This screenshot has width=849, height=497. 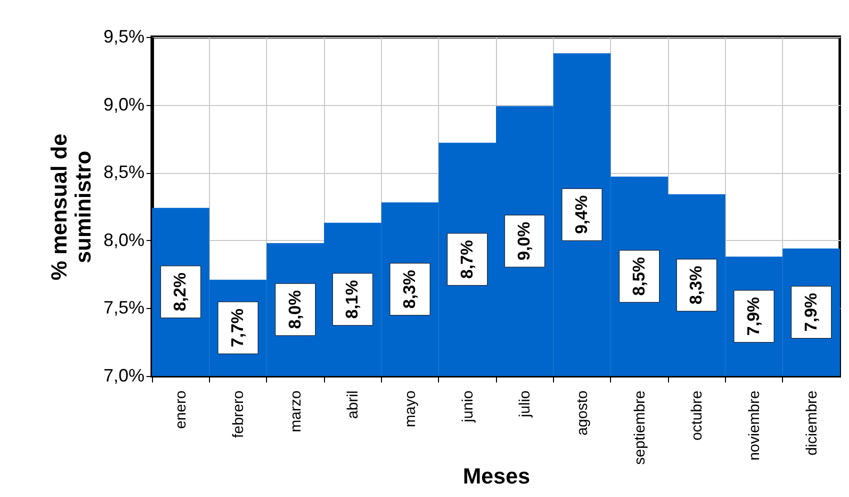 I want to click on data-label: 9,0%, so click(x=524, y=241).